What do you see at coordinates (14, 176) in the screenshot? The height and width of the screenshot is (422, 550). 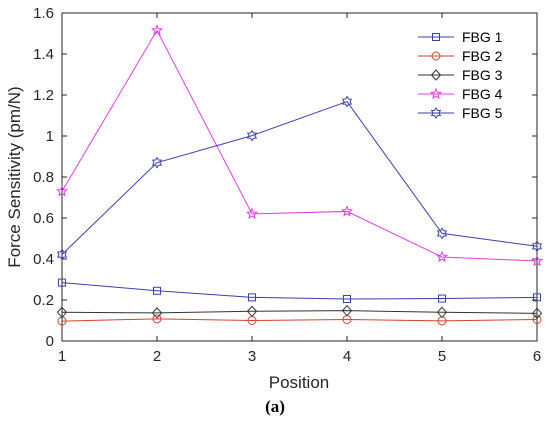 I see `y-axis-label: Force Sensitivity (pm/N)` at bounding box center [14, 176].